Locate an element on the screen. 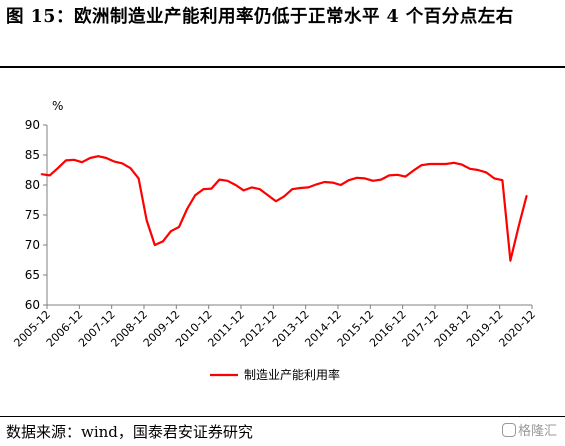 The width and height of the screenshot is (565, 446). y-axis: 60 65 70 75 80 85 90 is located at coordinates (36, 215).